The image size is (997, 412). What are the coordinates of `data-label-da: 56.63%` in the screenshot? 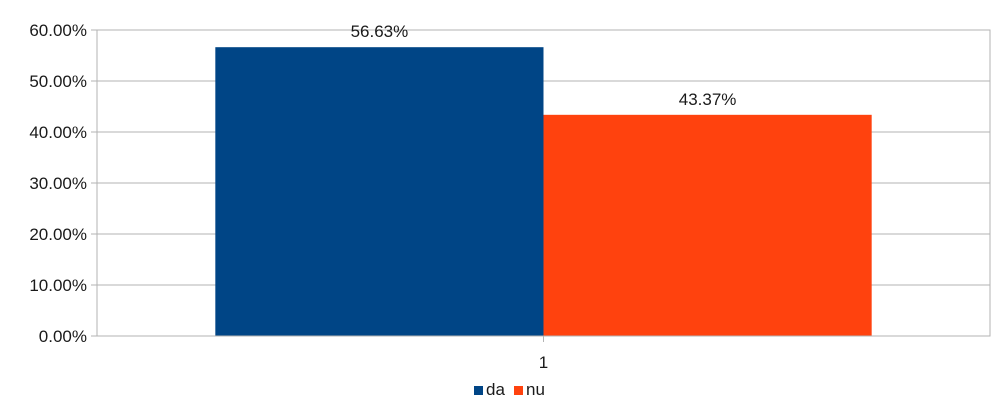 It's located at (380, 31).